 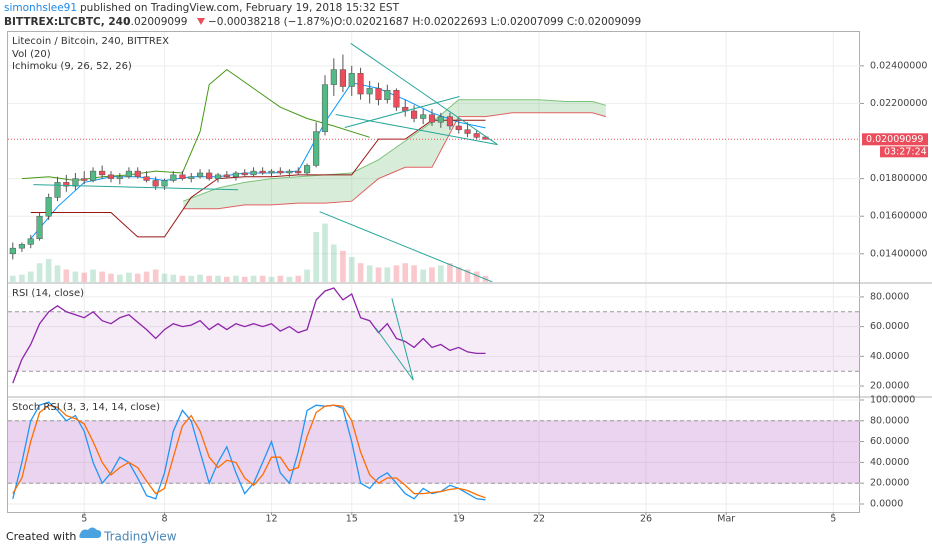 I want to click on pane-title: RSI (14, close), so click(x=48, y=293).